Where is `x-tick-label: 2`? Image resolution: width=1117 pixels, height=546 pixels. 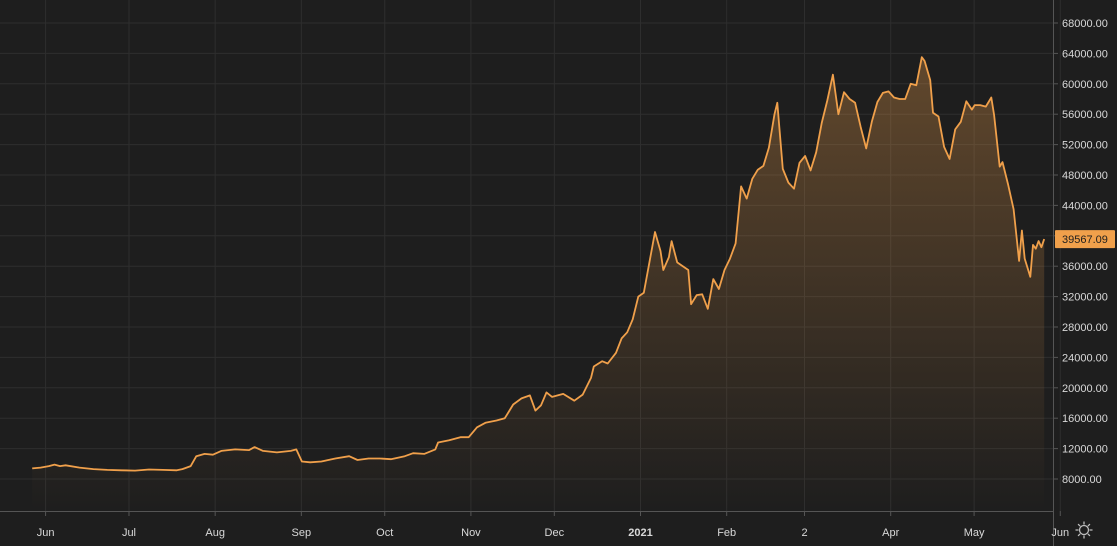 x-tick-label: 2 is located at coordinates (804, 533).